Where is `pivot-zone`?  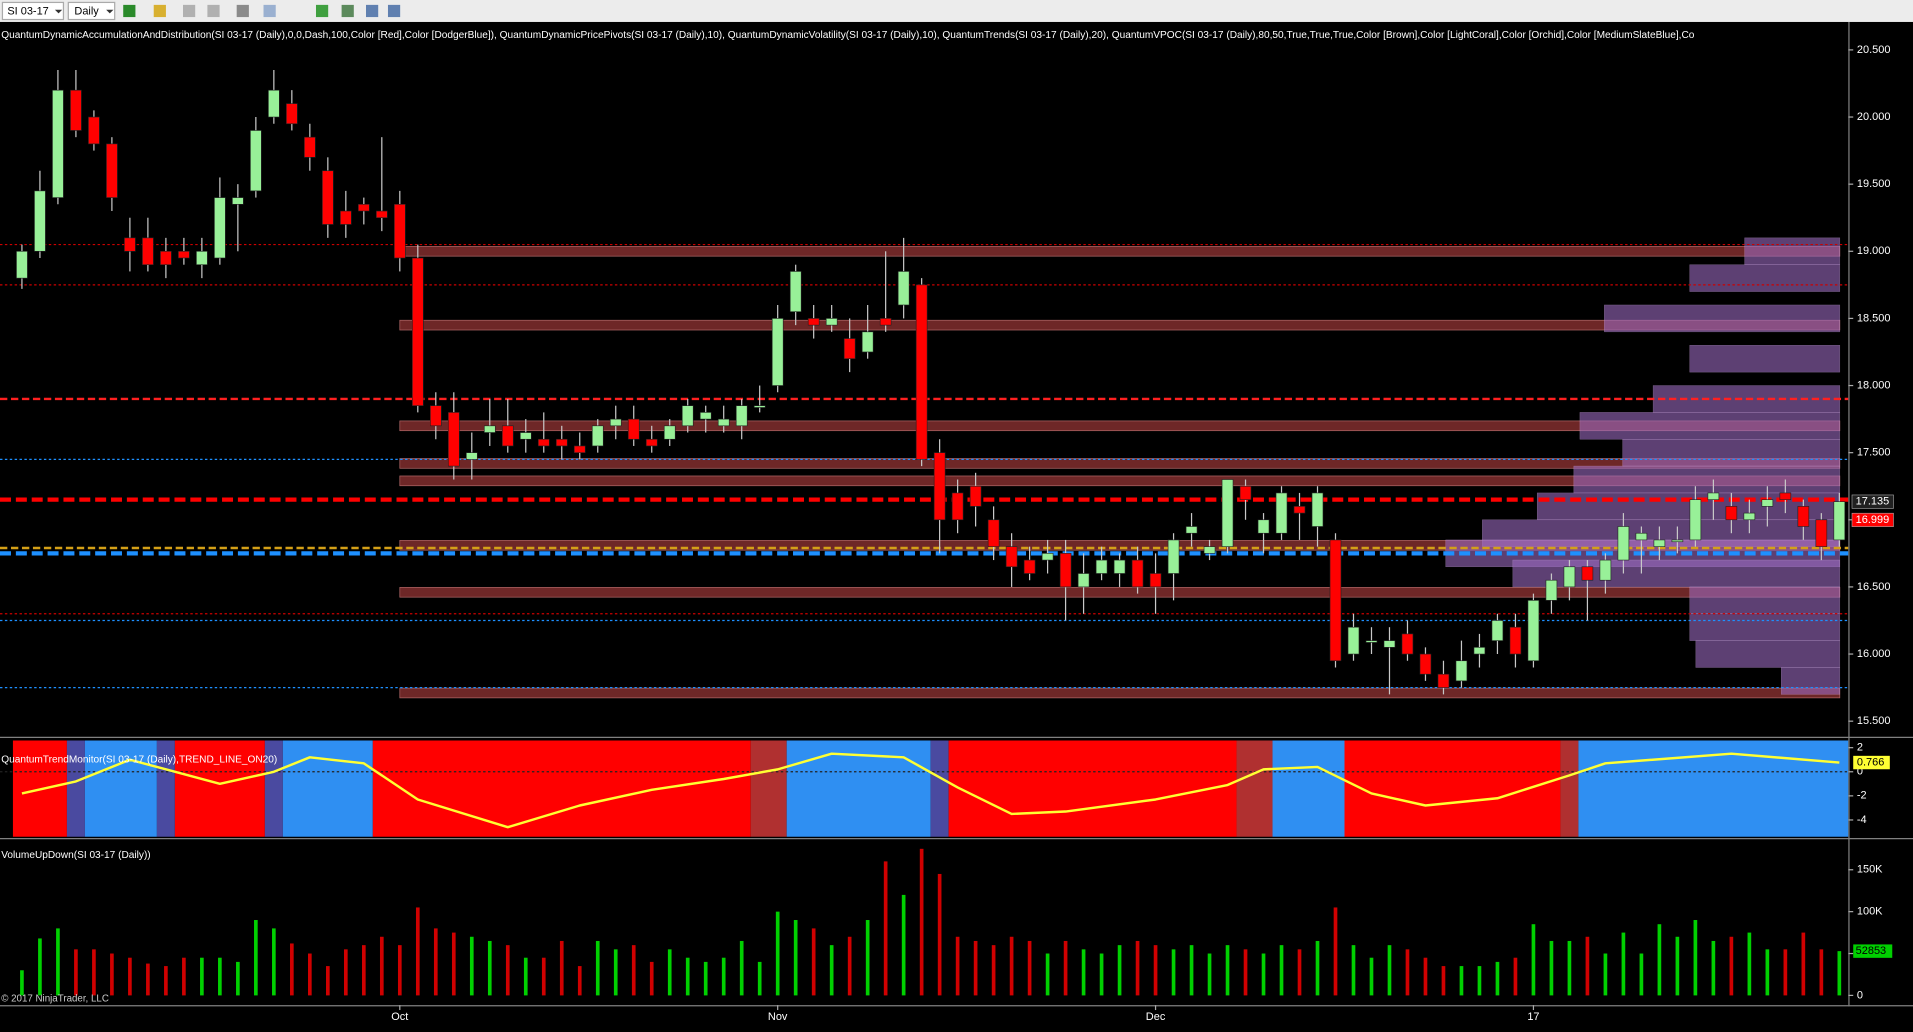
pivot-zone is located at coordinates (1120, 251).